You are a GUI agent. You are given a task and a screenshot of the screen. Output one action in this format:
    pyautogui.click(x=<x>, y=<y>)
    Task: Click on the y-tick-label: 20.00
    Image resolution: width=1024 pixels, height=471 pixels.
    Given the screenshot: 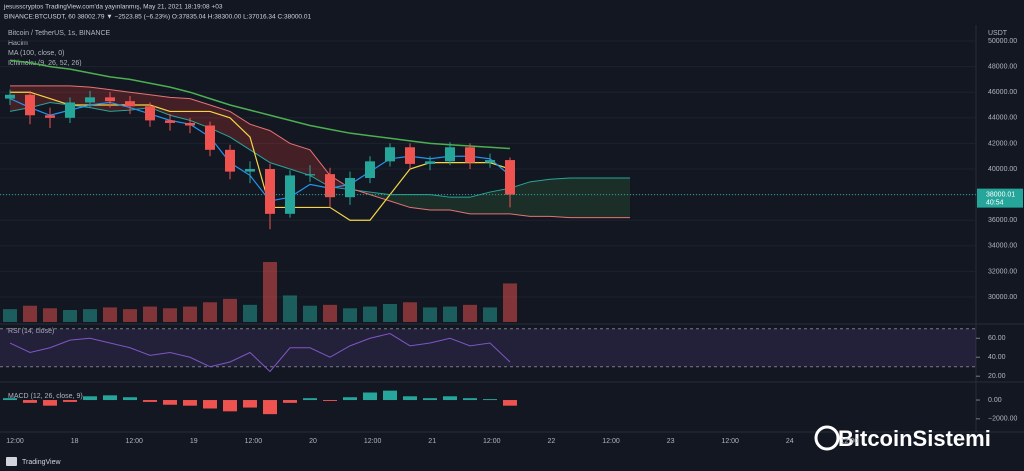 What is the action you would take?
    pyautogui.click(x=997, y=376)
    